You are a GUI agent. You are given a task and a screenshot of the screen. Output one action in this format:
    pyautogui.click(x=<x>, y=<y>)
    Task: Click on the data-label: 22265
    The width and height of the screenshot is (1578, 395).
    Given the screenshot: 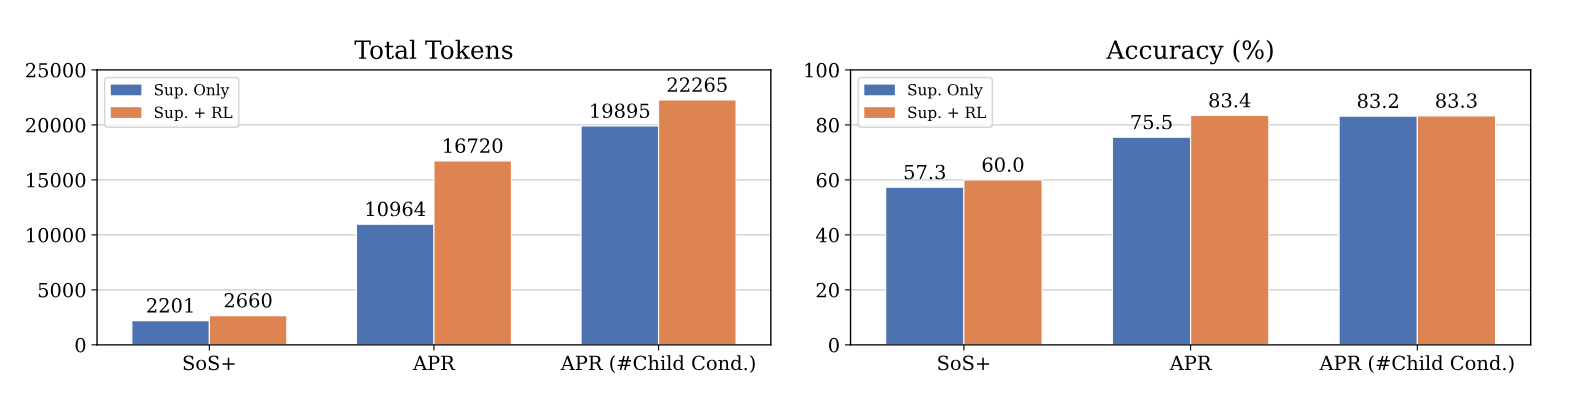 What is the action you would take?
    pyautogui.click(x=697, y=85)
    